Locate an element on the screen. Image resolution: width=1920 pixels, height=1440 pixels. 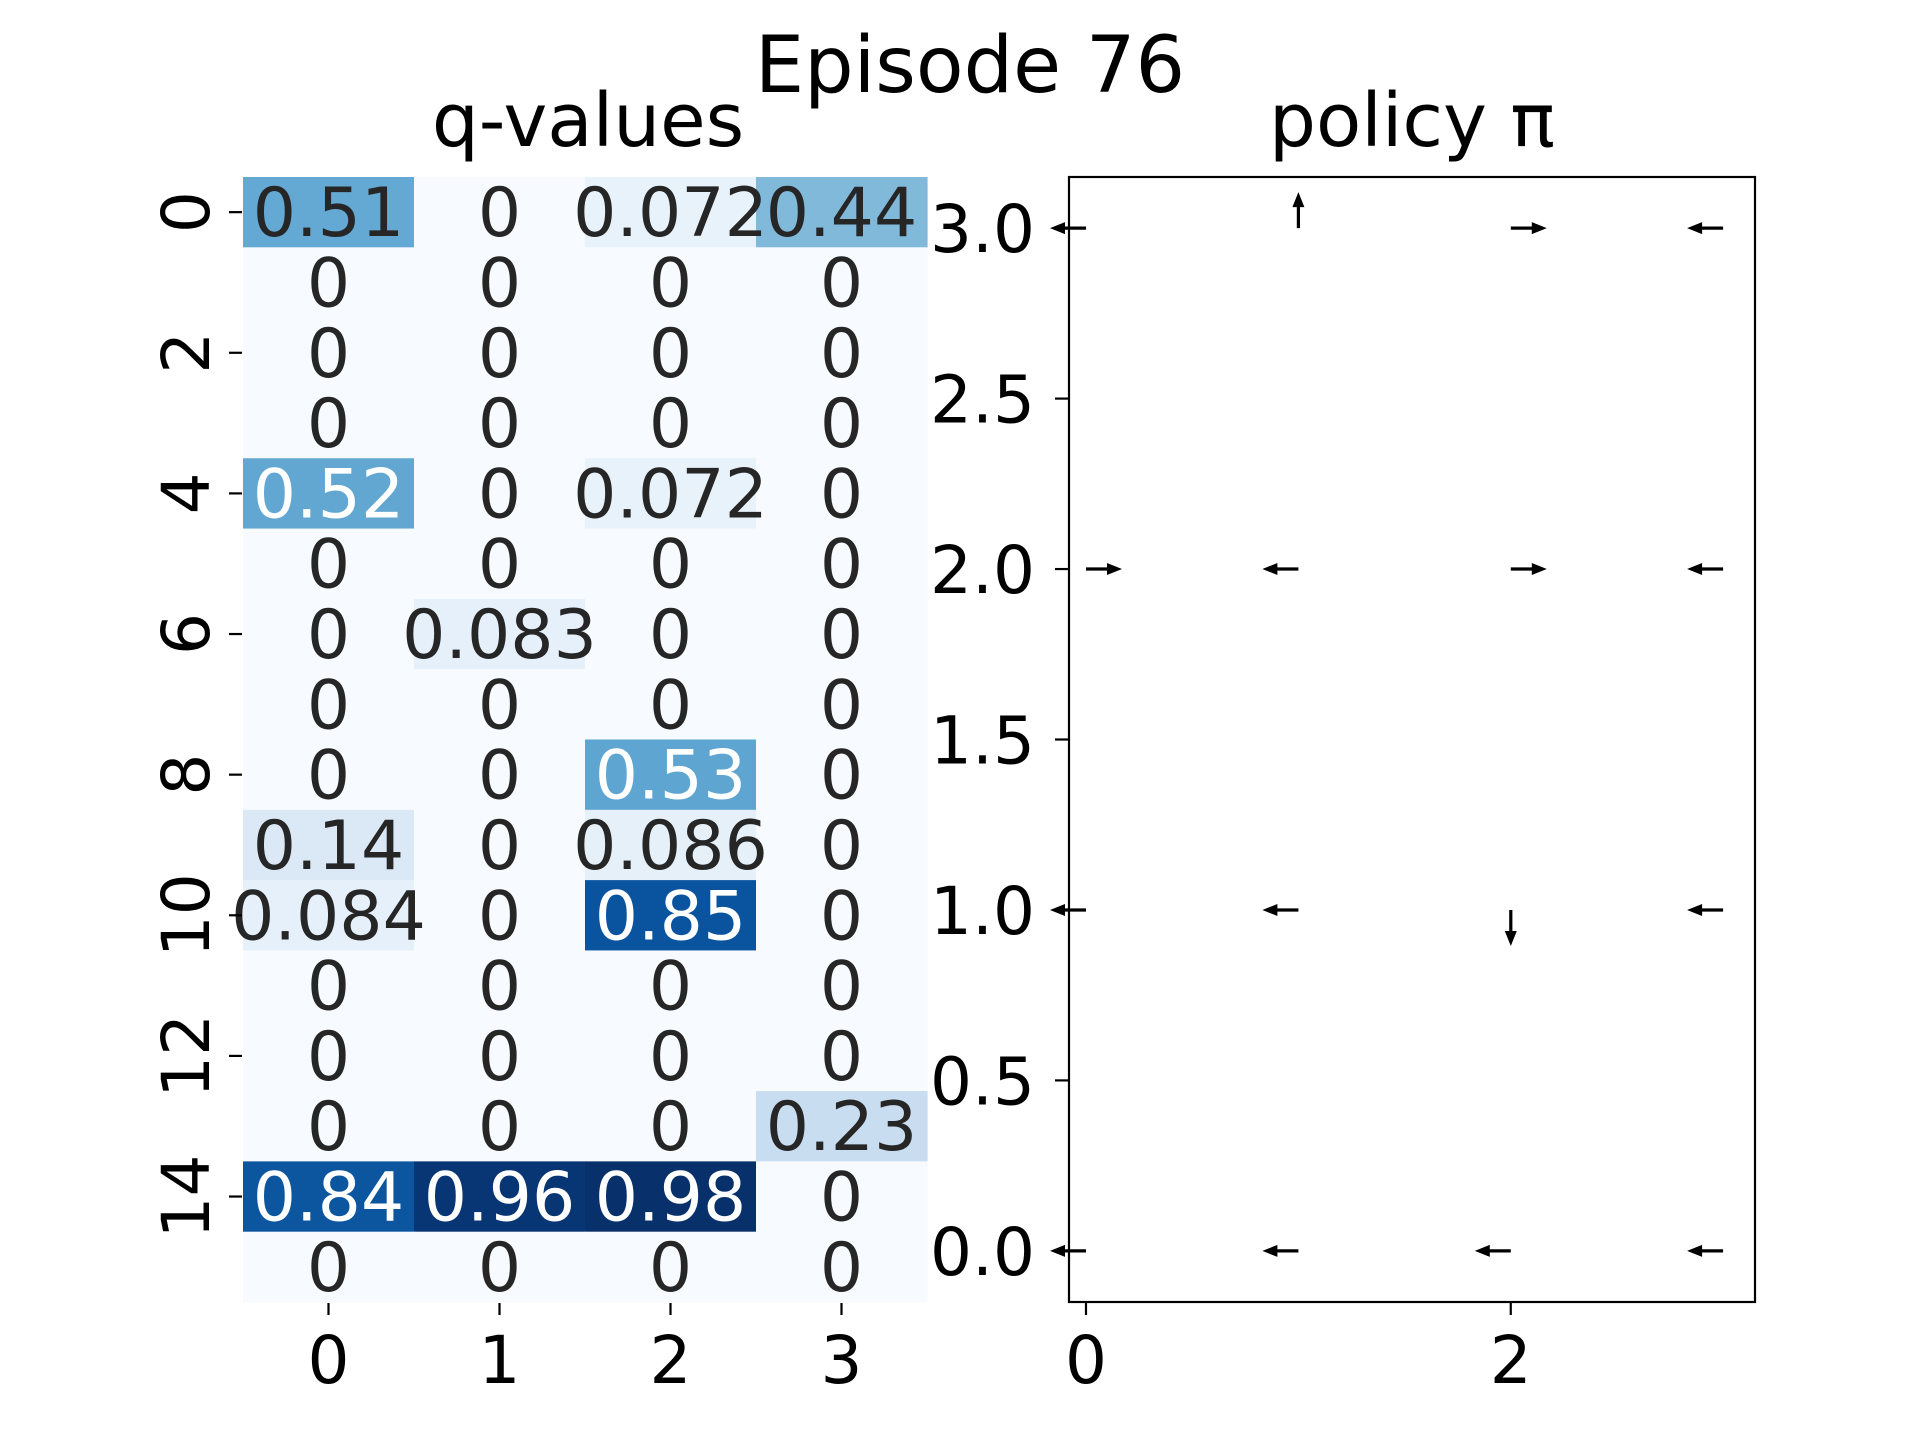
quiver-x-tick-label: 2 is located at coordinates (1511, 1360).